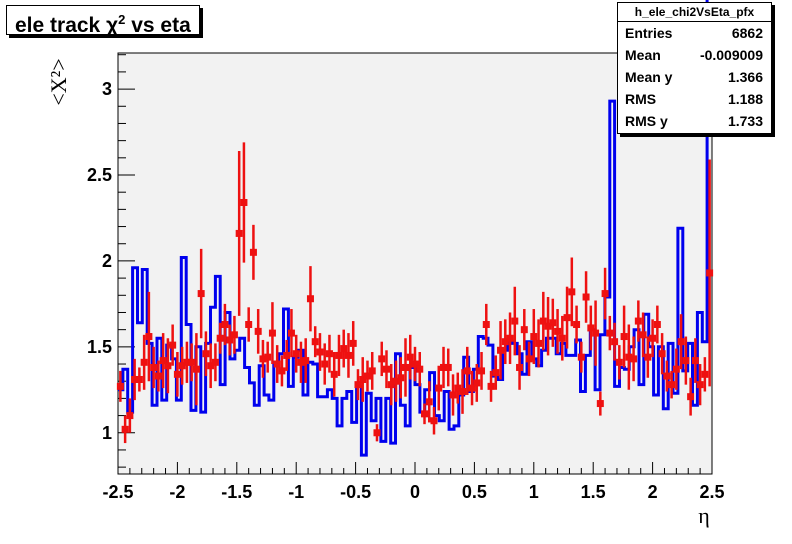 This screenshot has width=792, height=544. What do you see at coordinates (474, 492) in the screenshot?
I see `x-tick-label: 0.5` at bounding box center [474, 492].